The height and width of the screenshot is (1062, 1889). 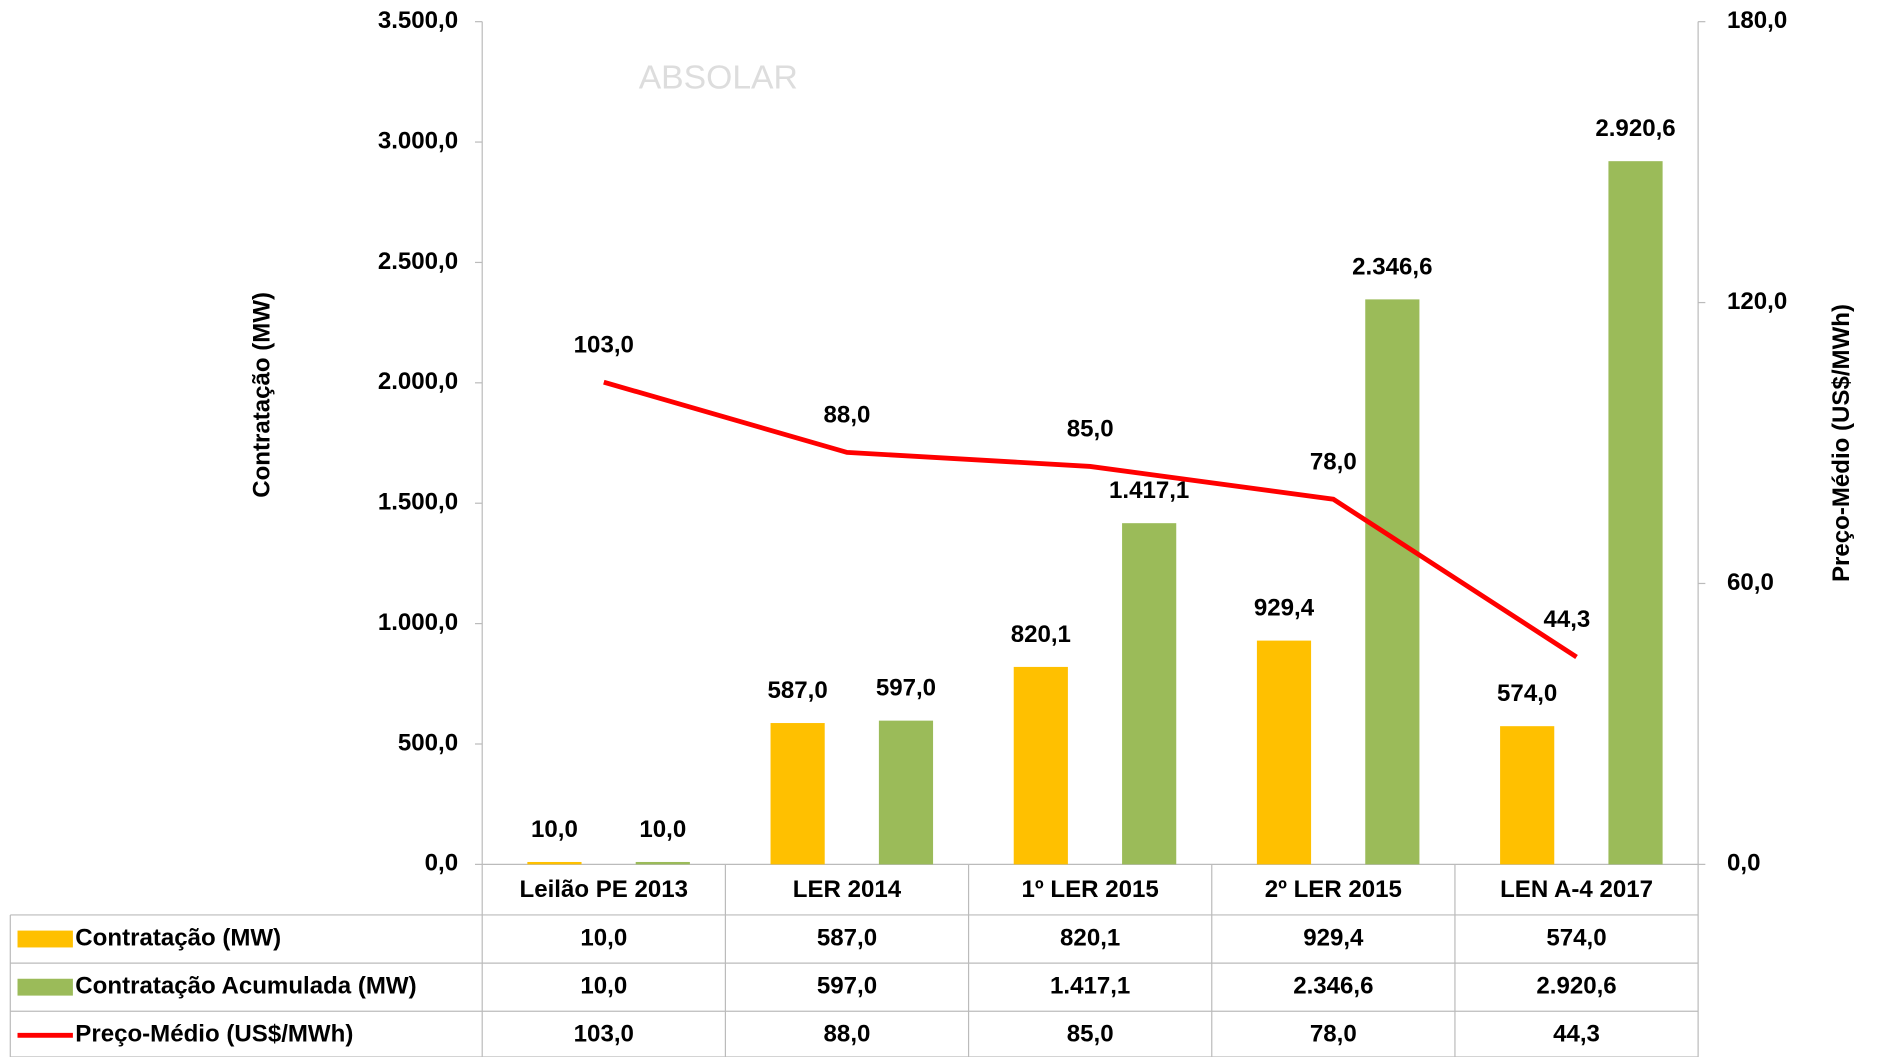 I want to click on watermark: ABSOLAR, so click(x=718, y=77).